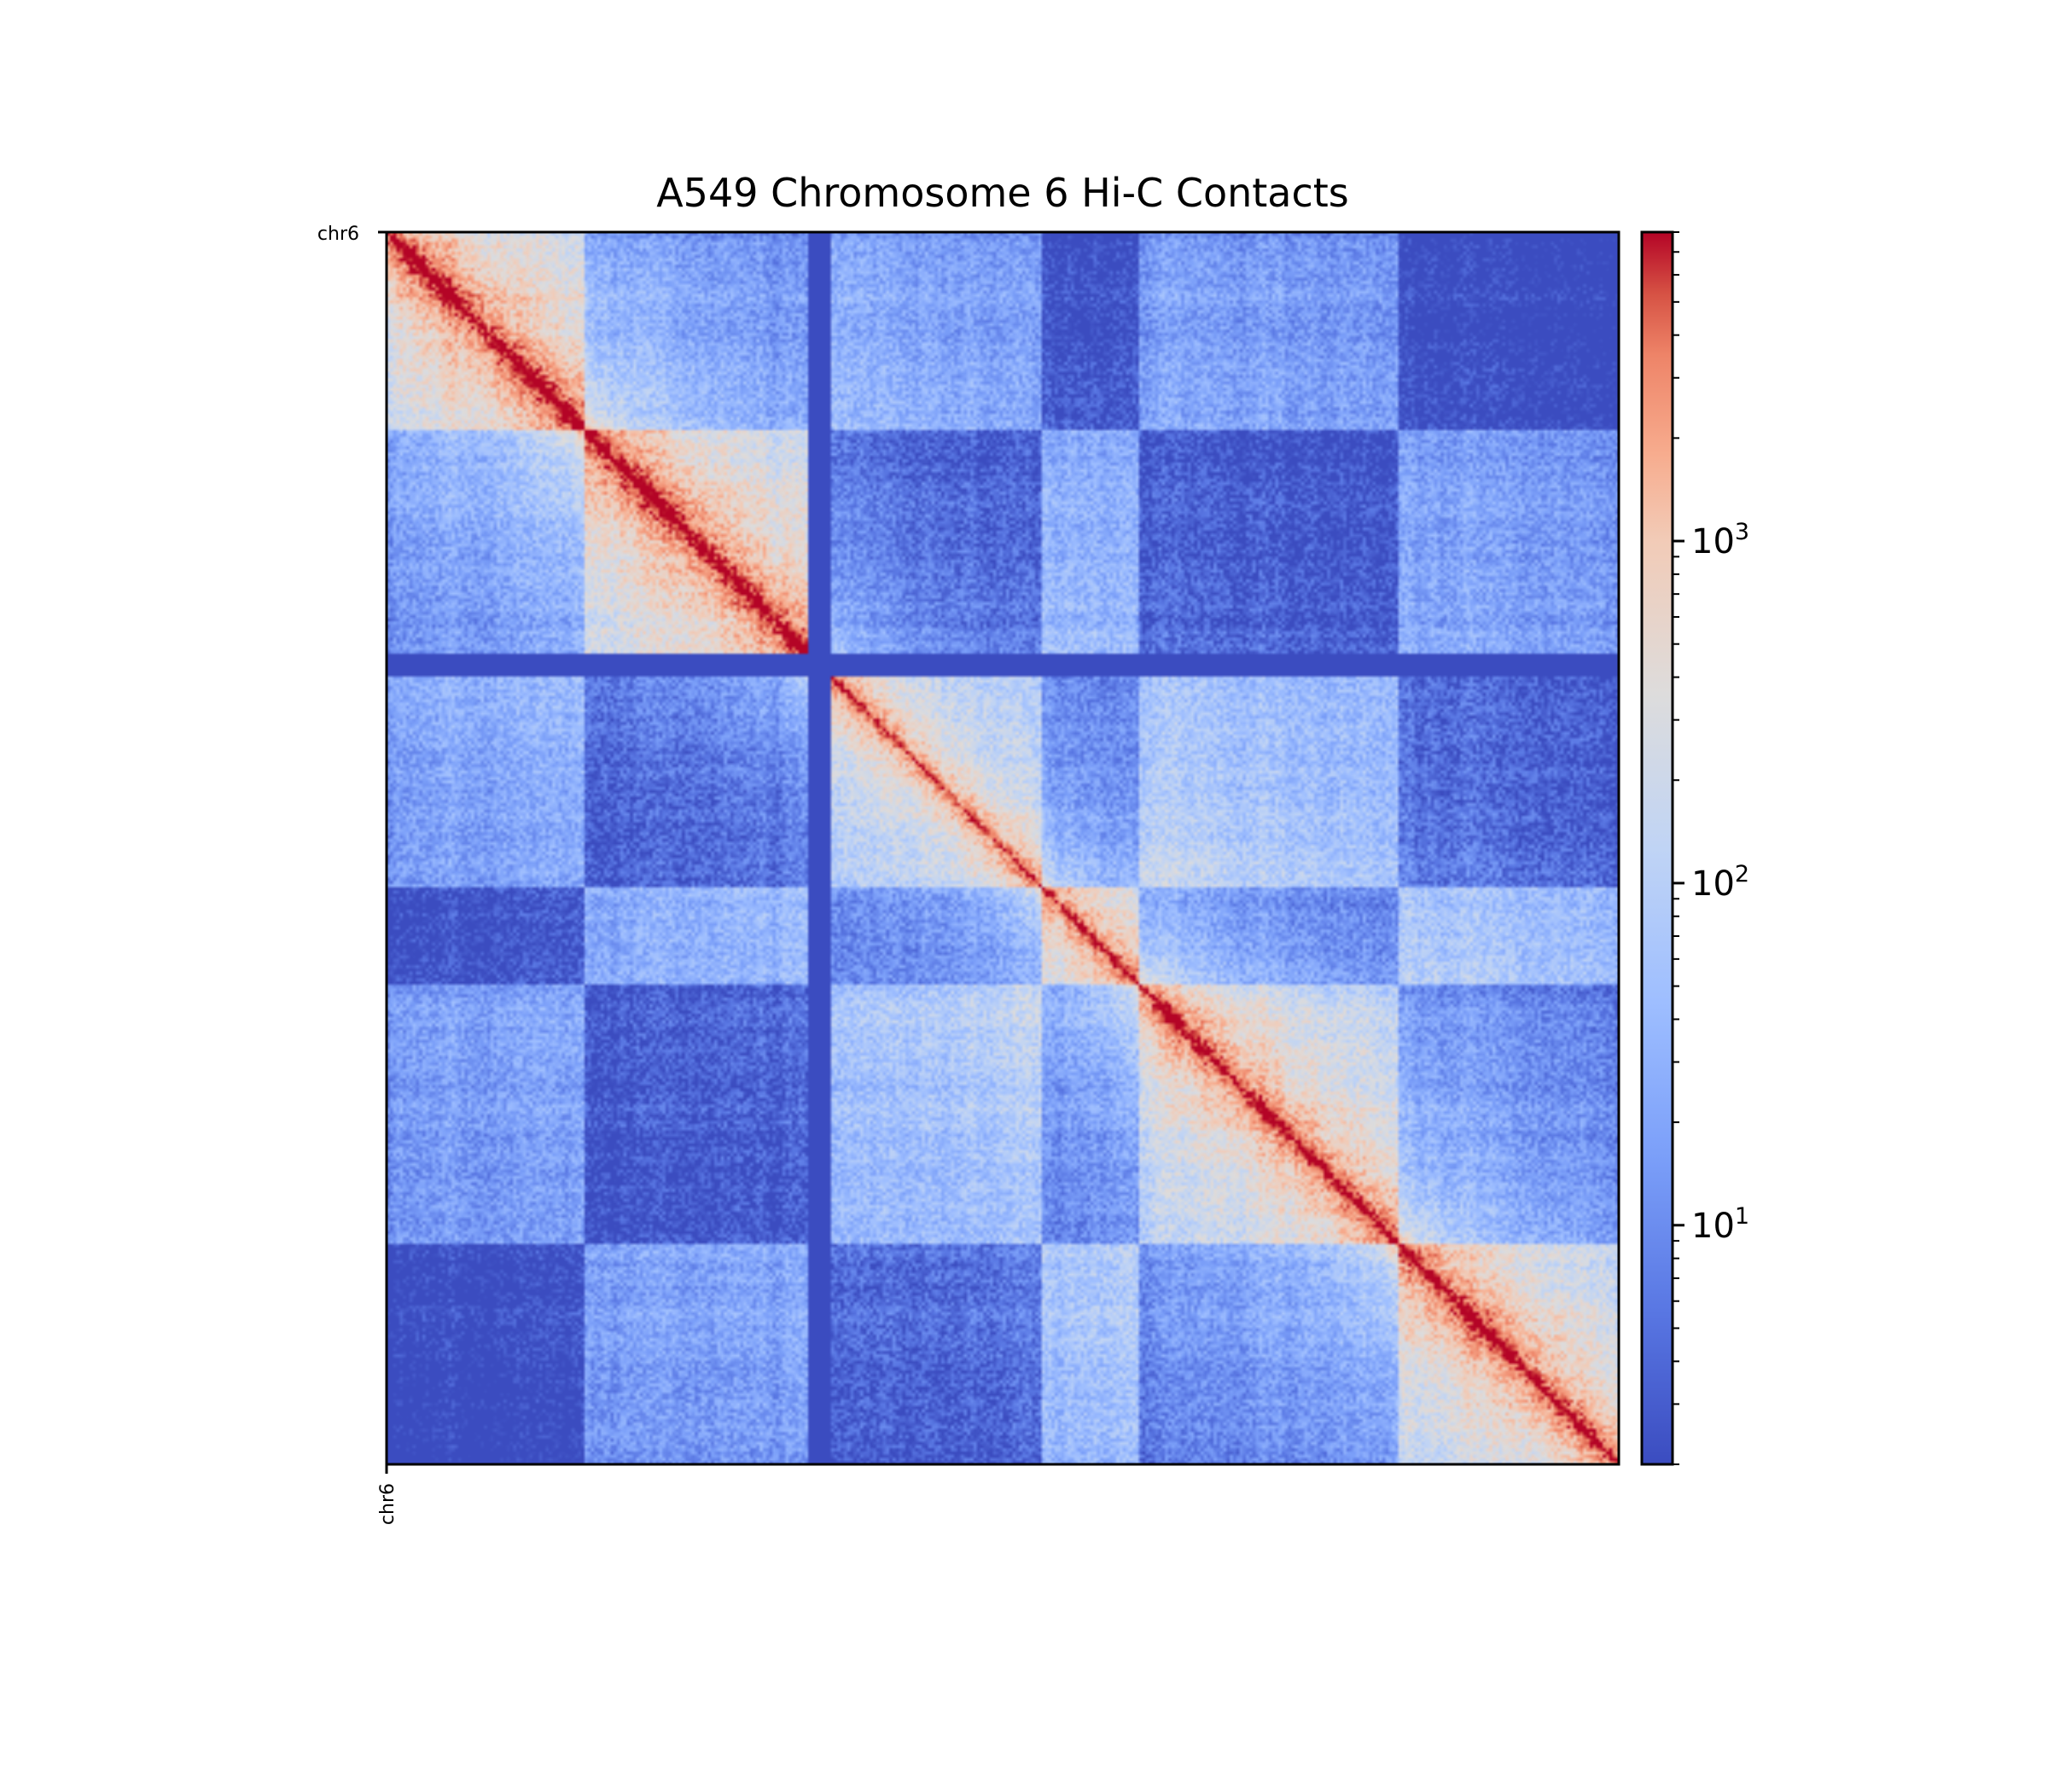  I want to click on chart-title: A549 Chromosome 6 Hi-C Contacts, so click(1003, 193).